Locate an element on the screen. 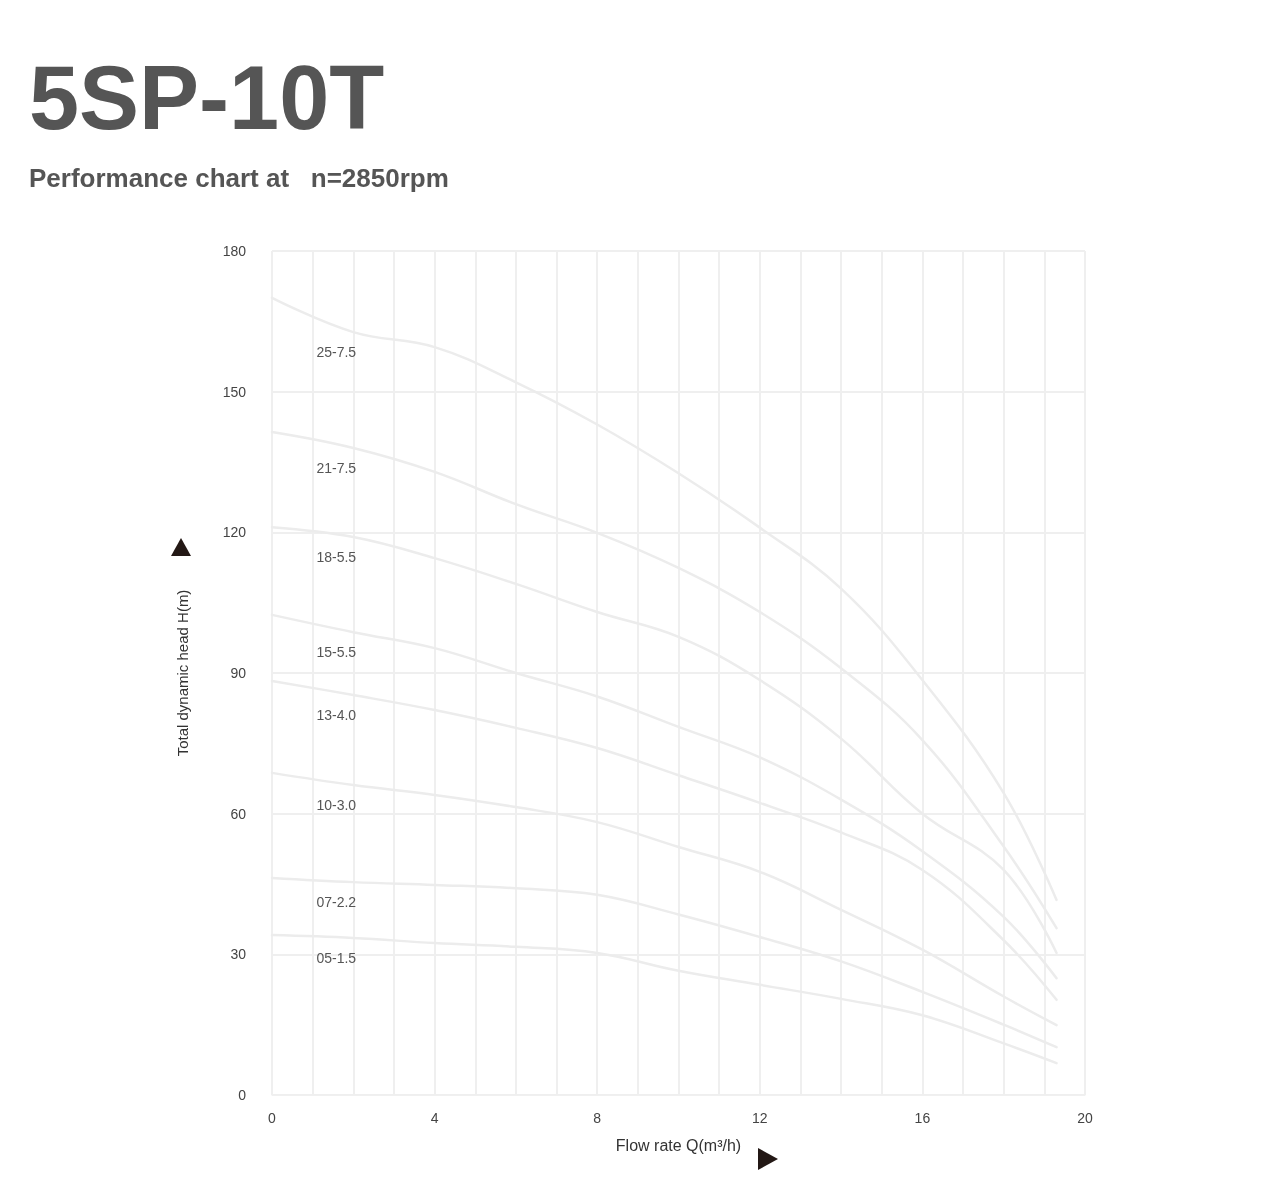 This screenshot has width=1280, height=1187. y-axis-title: Total dynamic head H(m) is located at coordinates (182, 673).